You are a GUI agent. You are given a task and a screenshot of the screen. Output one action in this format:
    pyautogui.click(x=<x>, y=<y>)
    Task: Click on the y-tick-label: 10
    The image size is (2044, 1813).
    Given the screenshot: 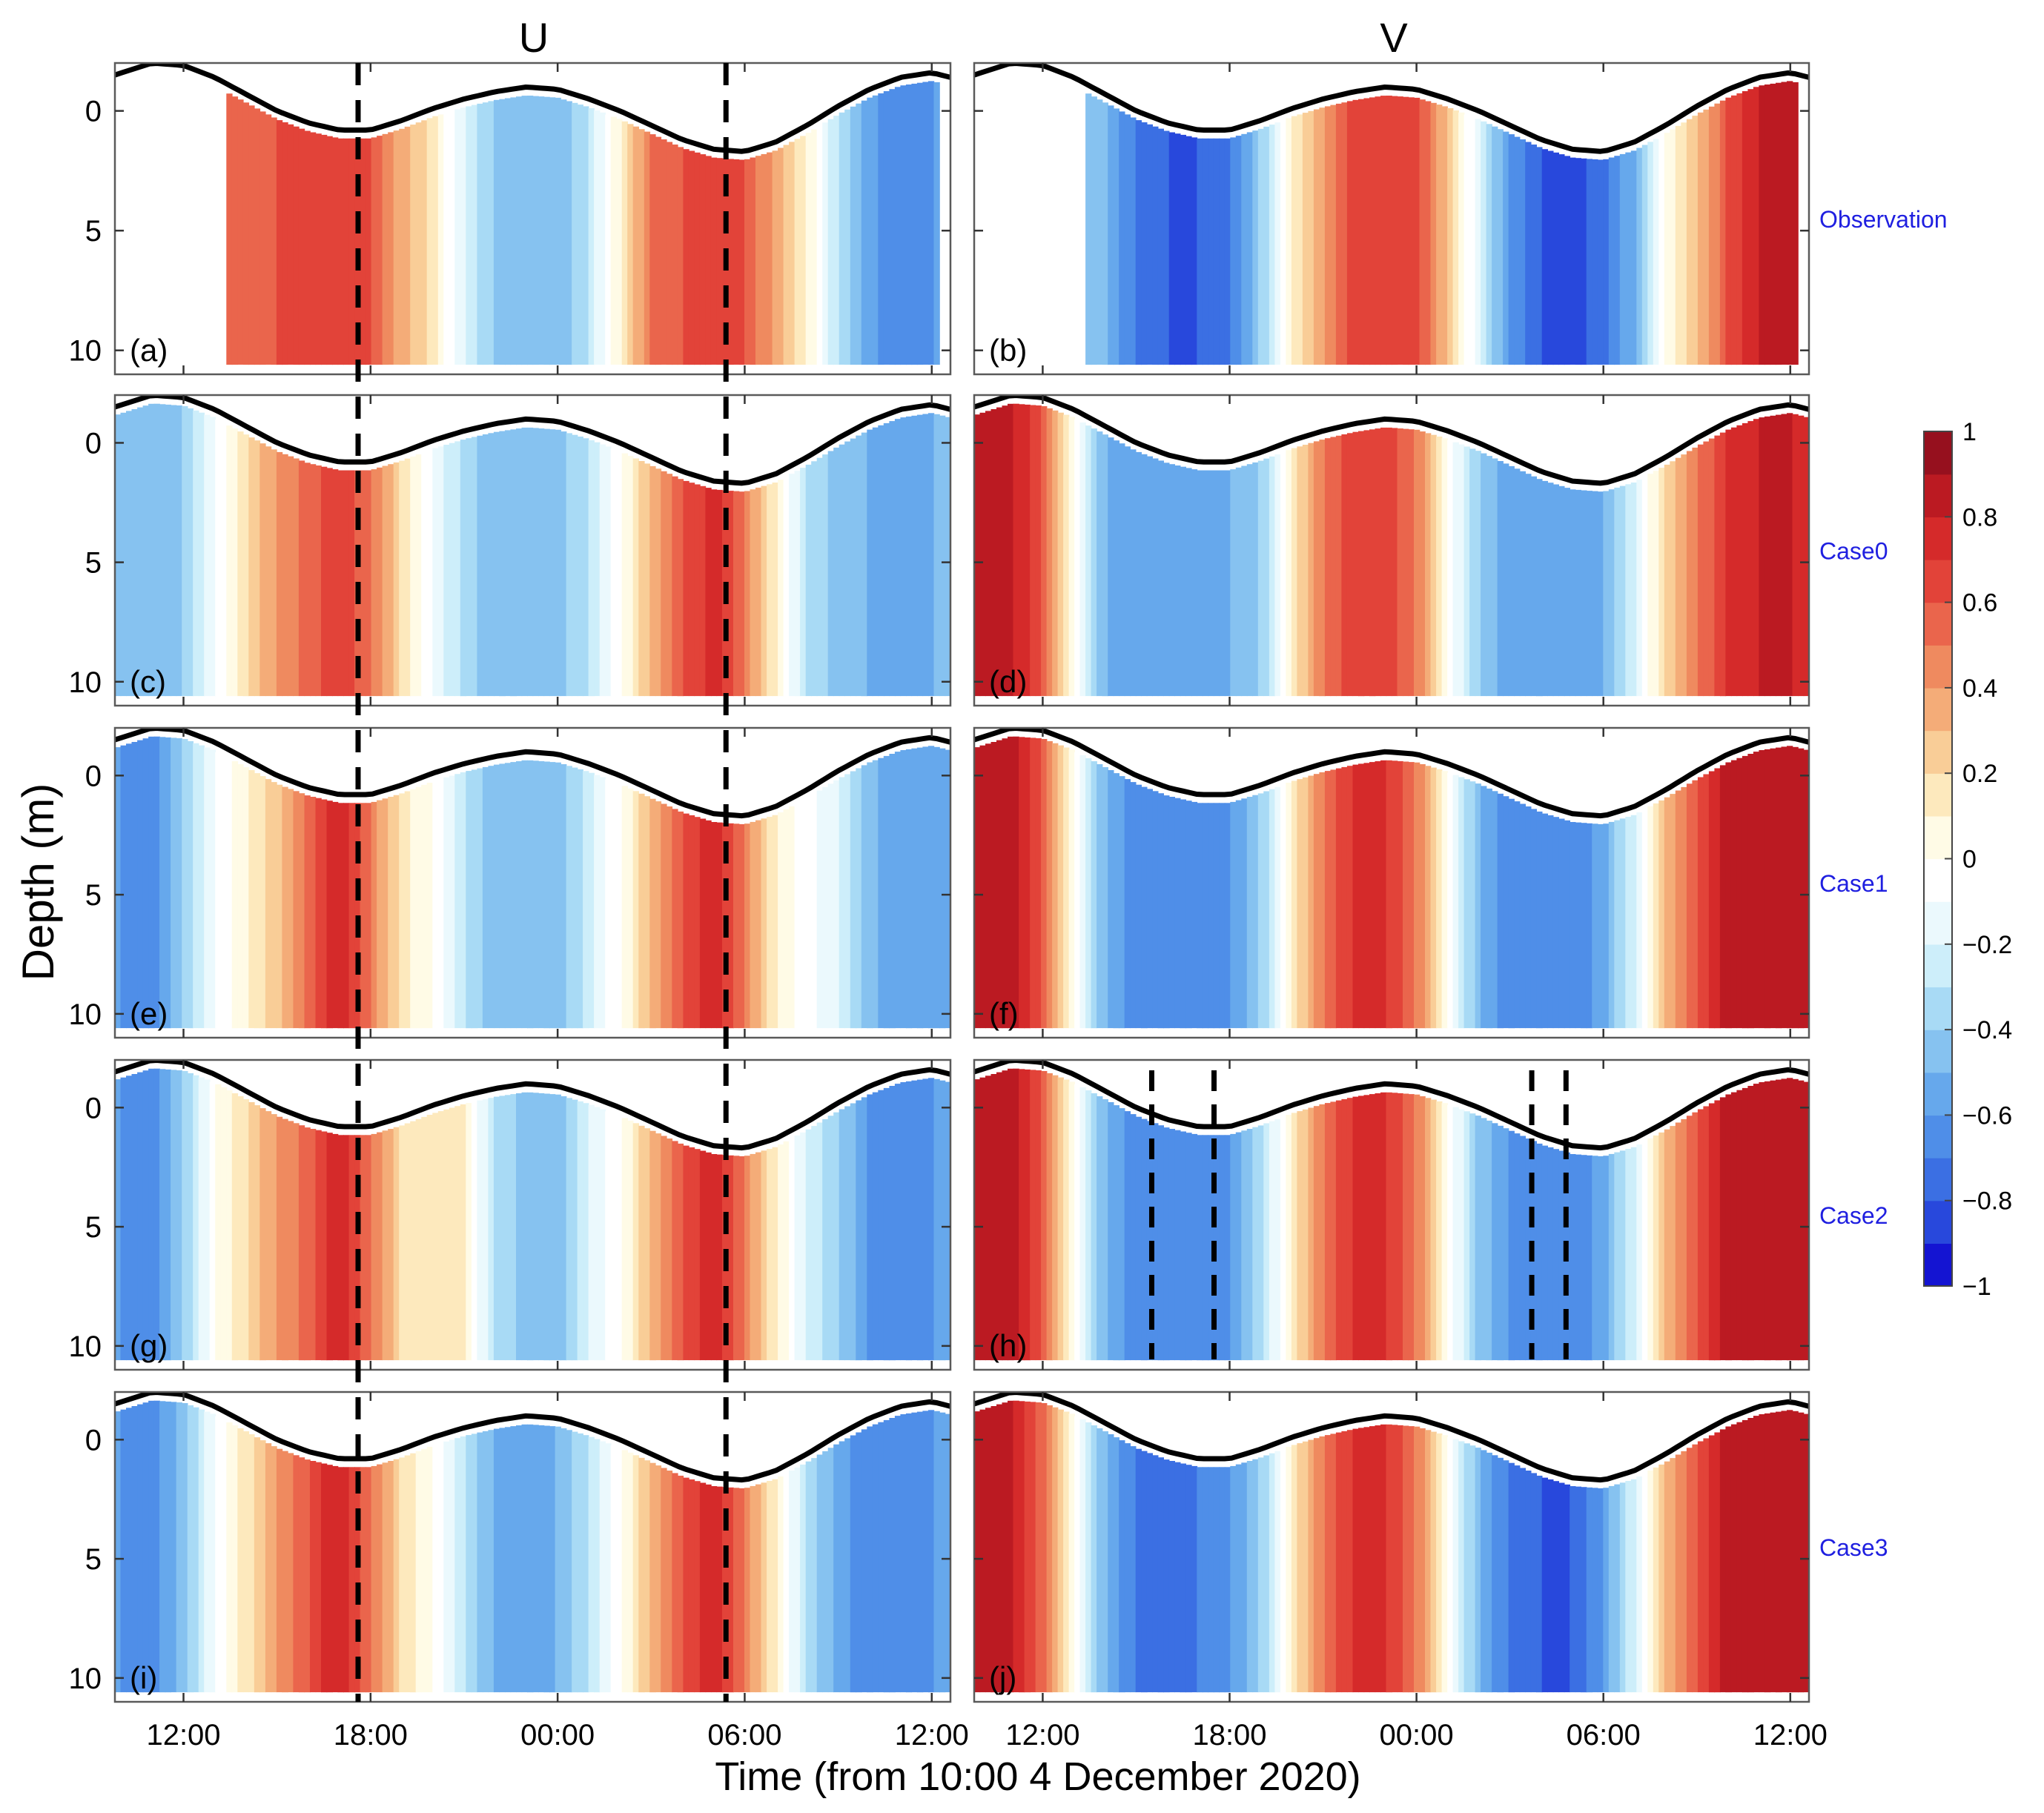 What is the action you would take?
    pyautogui.click(x=86, y=351)
    